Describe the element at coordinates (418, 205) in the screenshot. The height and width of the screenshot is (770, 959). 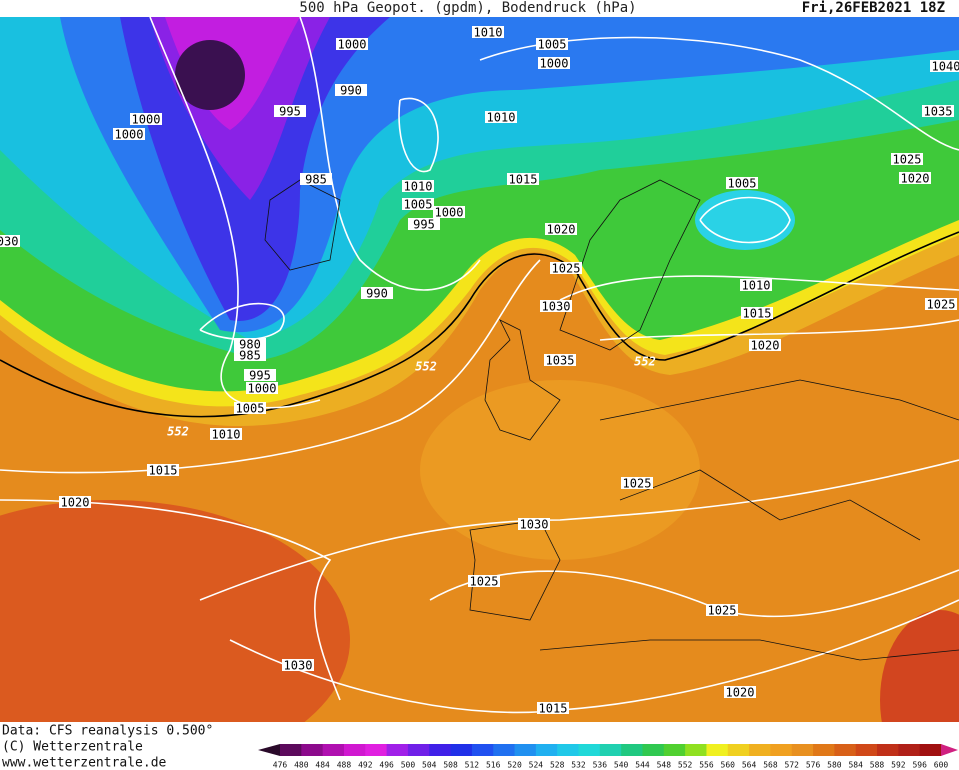
I see `label-text: 1005` at that location.